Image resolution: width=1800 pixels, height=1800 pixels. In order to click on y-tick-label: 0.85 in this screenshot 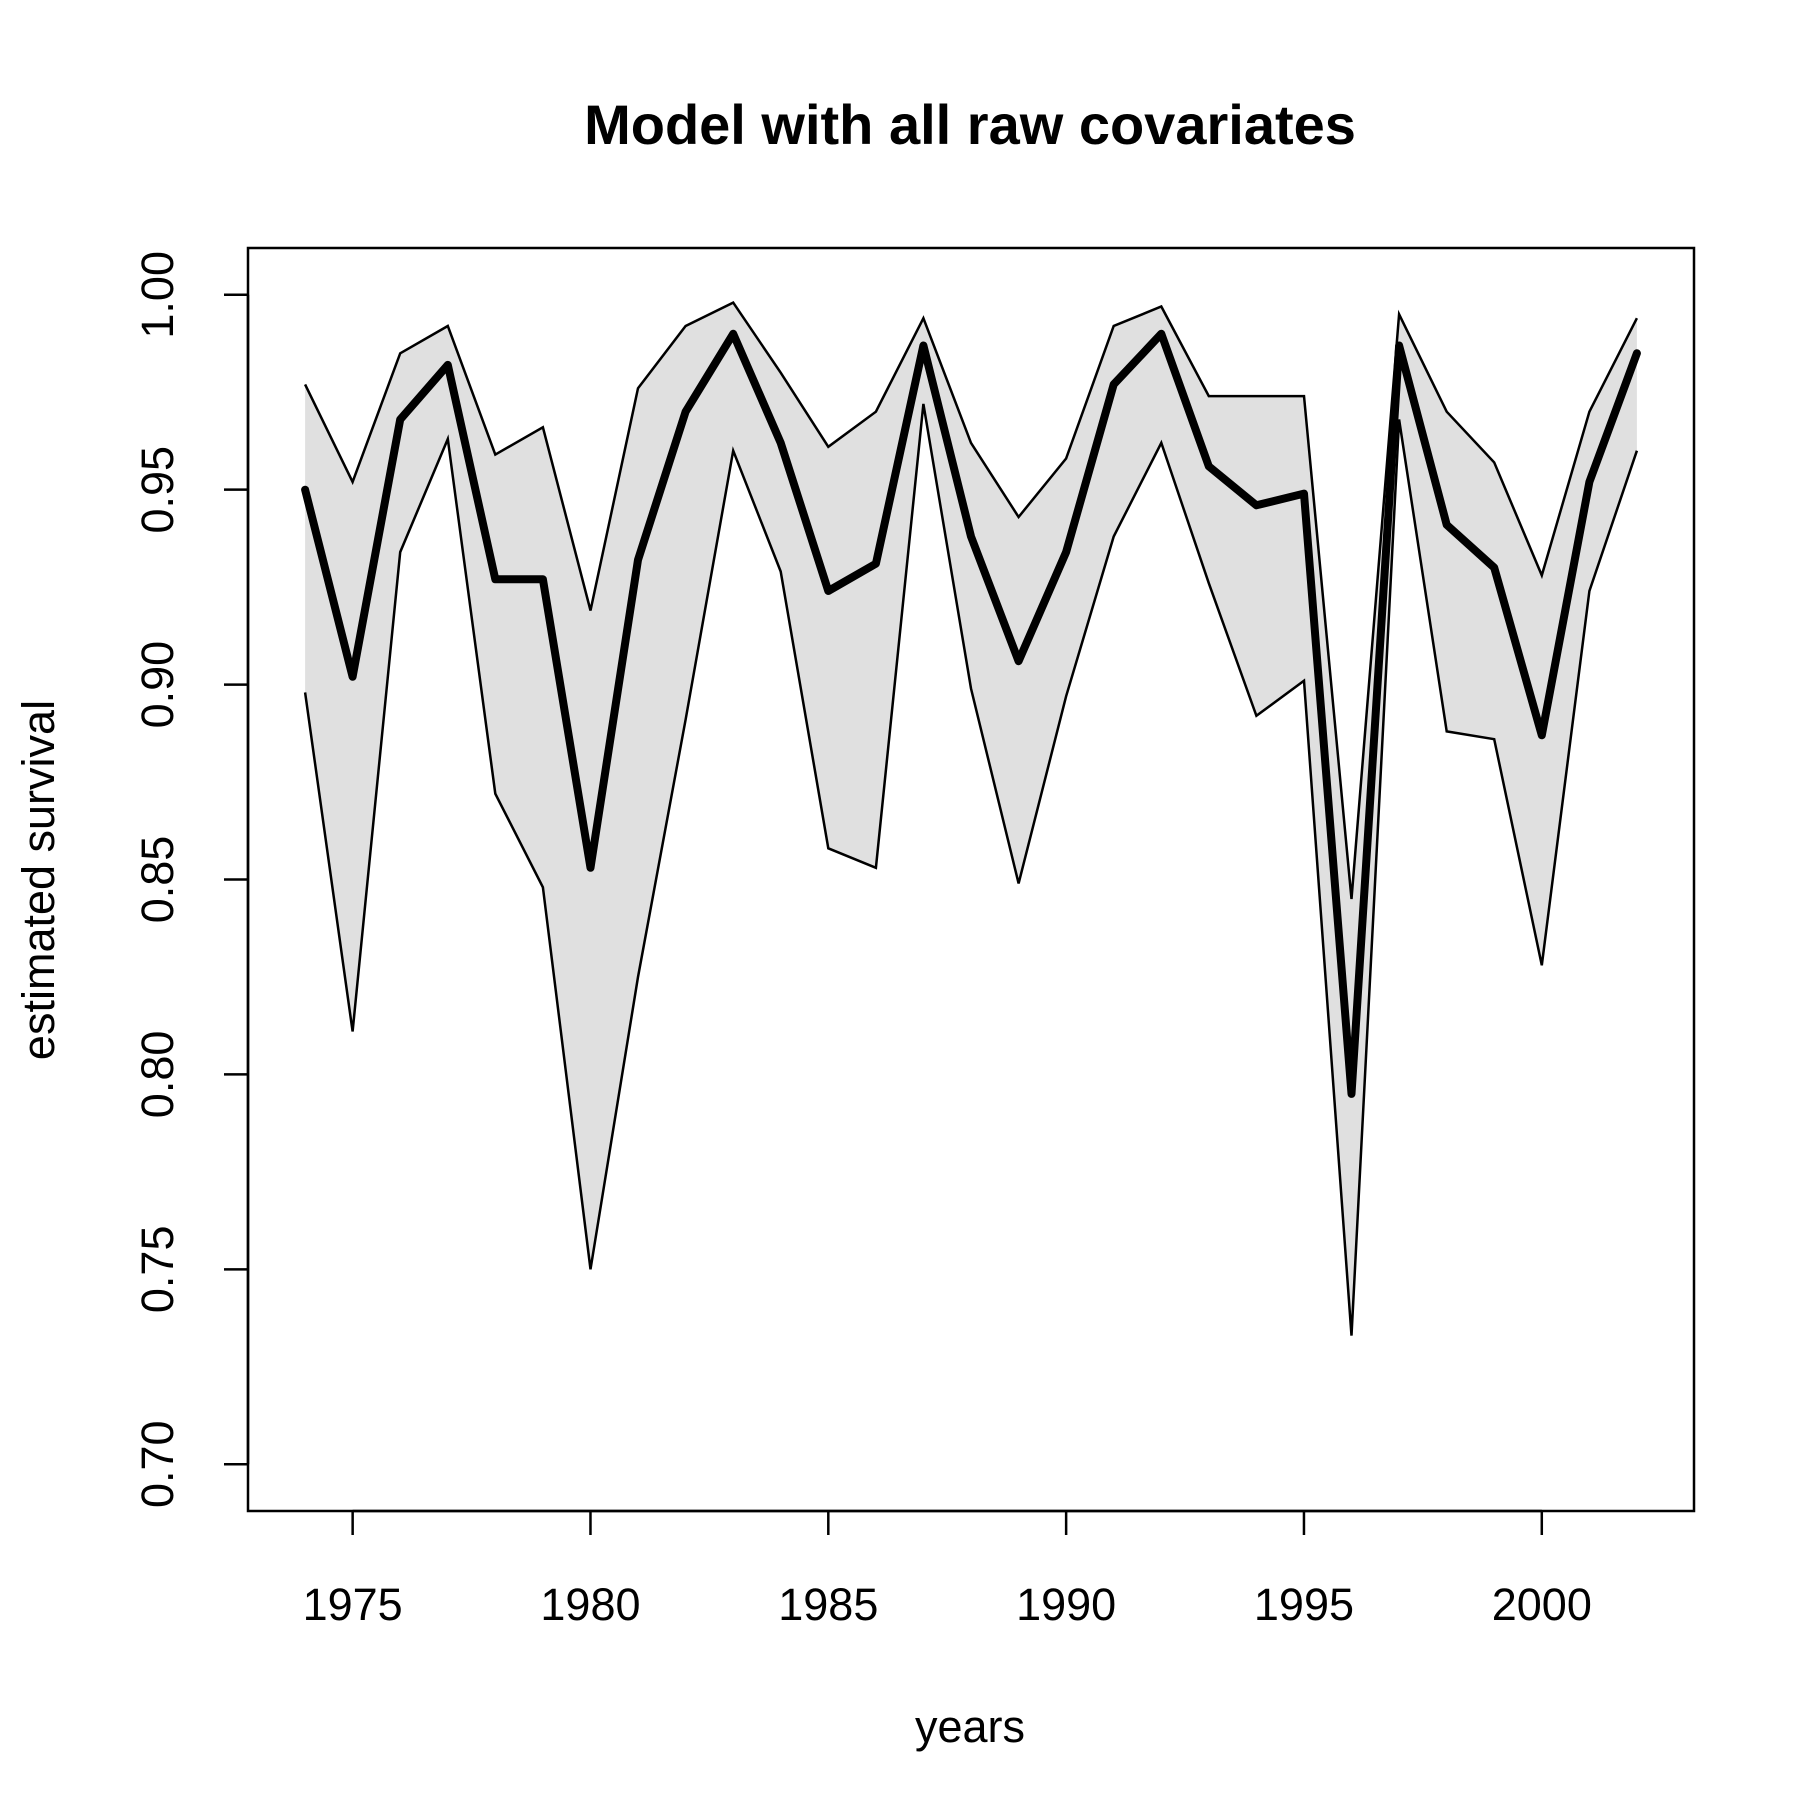, I will do `click(157, 880)`.